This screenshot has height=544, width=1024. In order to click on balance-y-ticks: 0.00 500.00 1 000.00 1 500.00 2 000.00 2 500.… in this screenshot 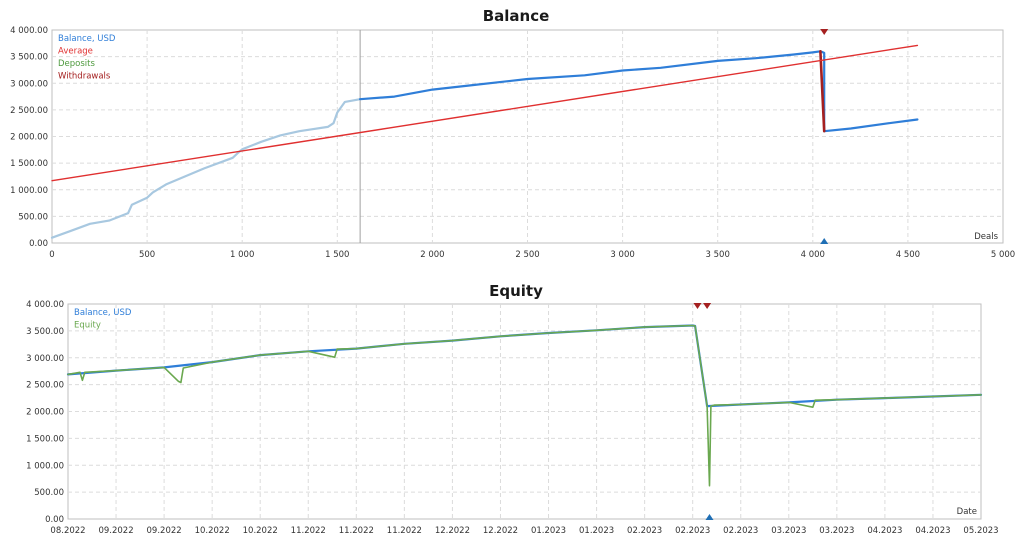, I will do `click(29, 137)`.